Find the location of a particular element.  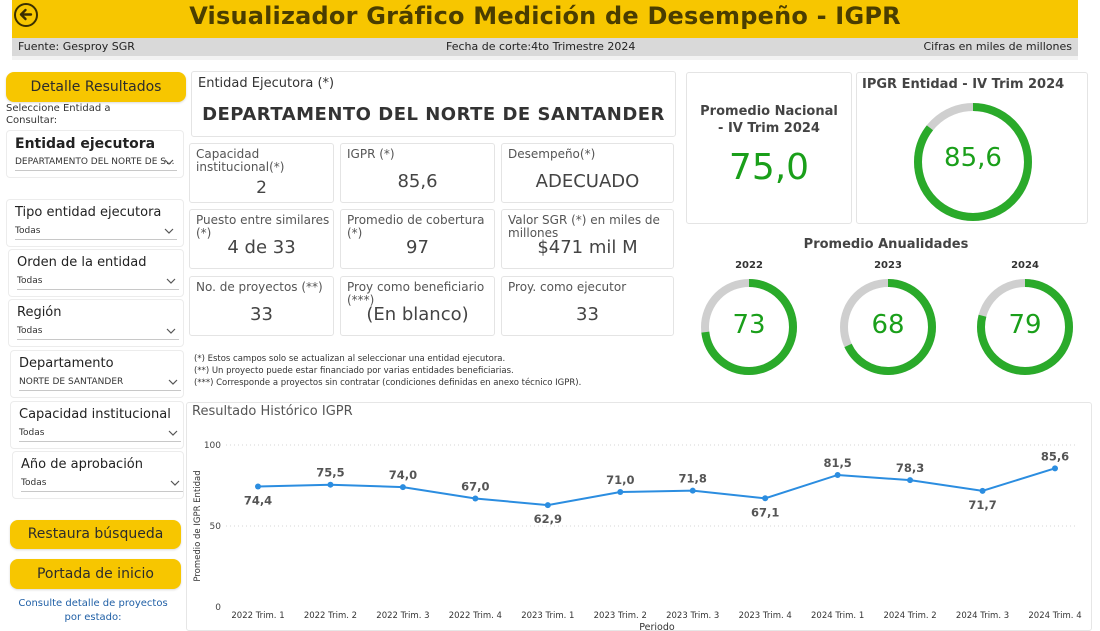

igpr-entidad-gauge is located at coordinates (973, 162).